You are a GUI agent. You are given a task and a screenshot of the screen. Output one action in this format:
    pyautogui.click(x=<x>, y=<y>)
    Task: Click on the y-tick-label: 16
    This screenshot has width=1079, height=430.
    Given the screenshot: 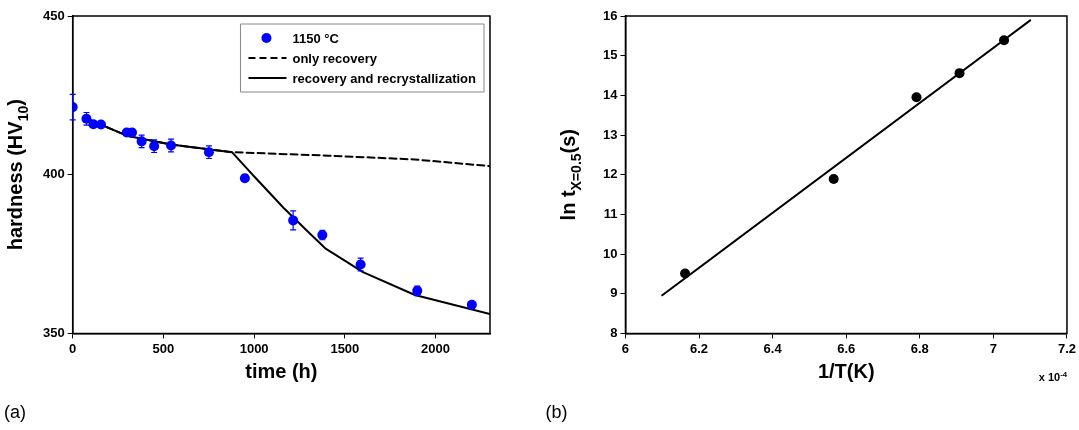 What is the action you would take?
    pyautogui.click(x=610, y=15)
    